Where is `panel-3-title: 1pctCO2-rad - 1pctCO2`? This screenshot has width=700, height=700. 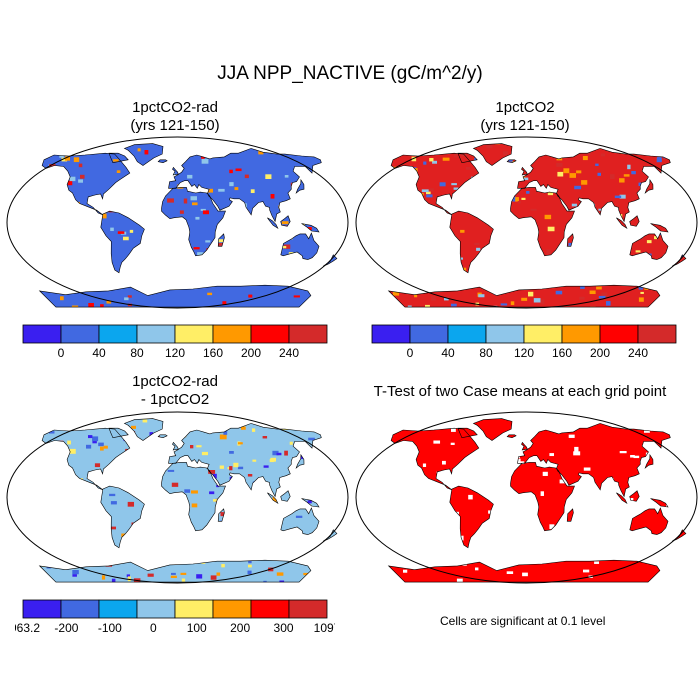
panel-3-title: 1pctCO2-rad - 1pctCO2 is located at coordinates (175, 391).